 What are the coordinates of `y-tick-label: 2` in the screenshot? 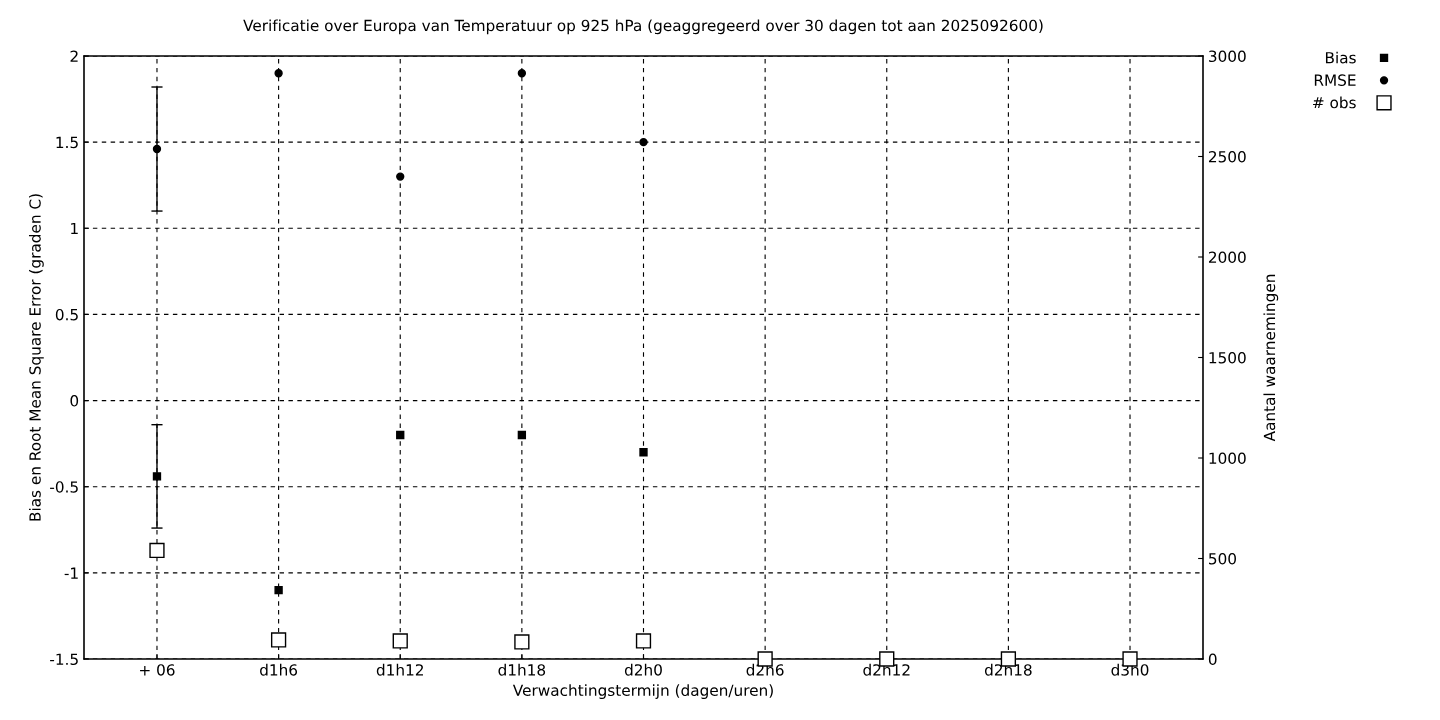 It's located at (74, 56).